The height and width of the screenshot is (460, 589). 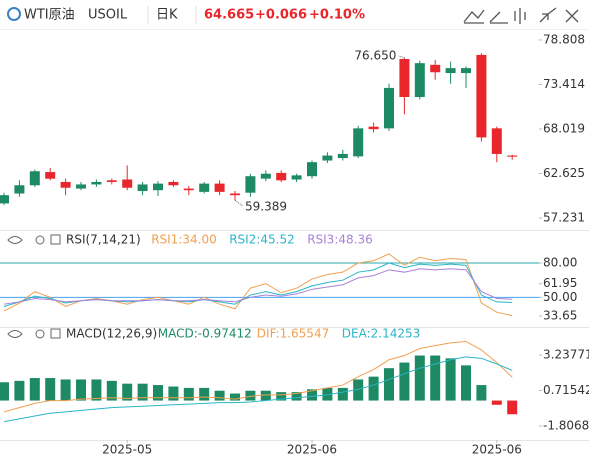 I want to click on tool-candle, so click(x=520, y=16).